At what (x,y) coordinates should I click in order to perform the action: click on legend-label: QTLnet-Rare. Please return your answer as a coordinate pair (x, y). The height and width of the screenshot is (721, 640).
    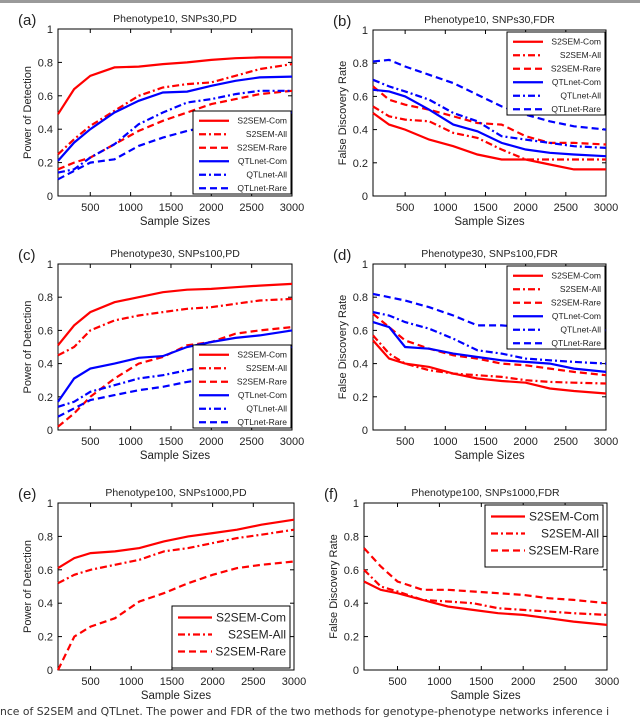
    Looking at the image, I should click on (576, 343).